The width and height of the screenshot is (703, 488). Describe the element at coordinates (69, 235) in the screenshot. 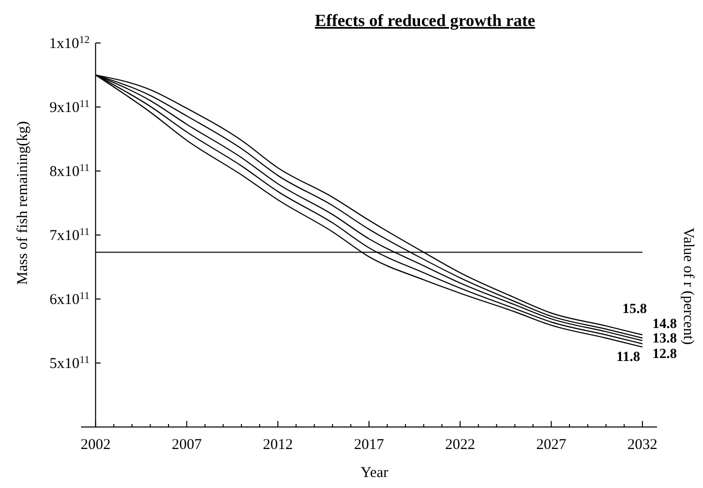

I see `y-tick-label: 7x10$^{11}$` at that location.